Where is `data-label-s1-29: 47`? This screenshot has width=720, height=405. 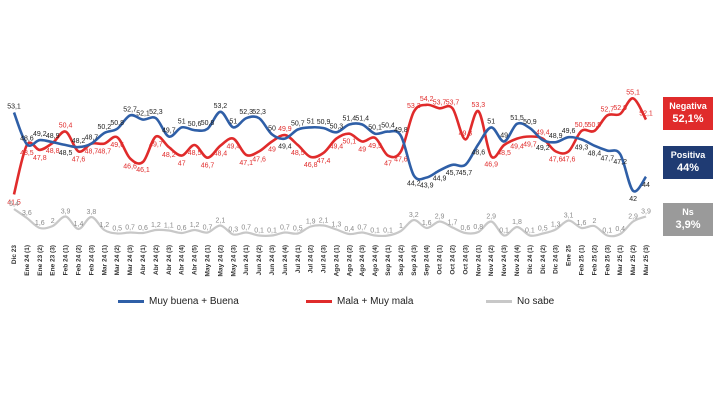 data-label-s1-29: 47 is located at coordinates (388, 164).